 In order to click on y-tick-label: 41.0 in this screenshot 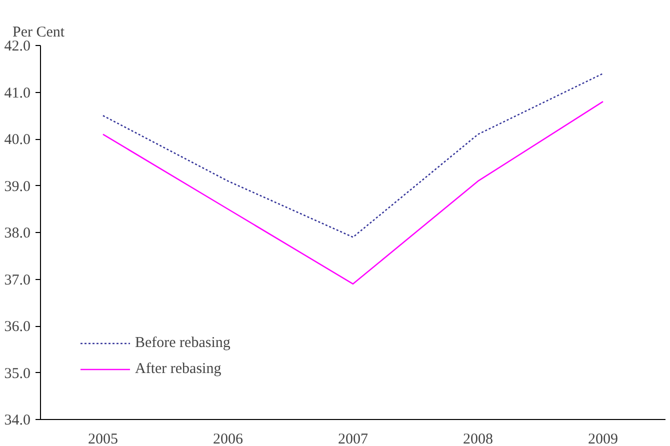, I will do `click(17, 93)`.